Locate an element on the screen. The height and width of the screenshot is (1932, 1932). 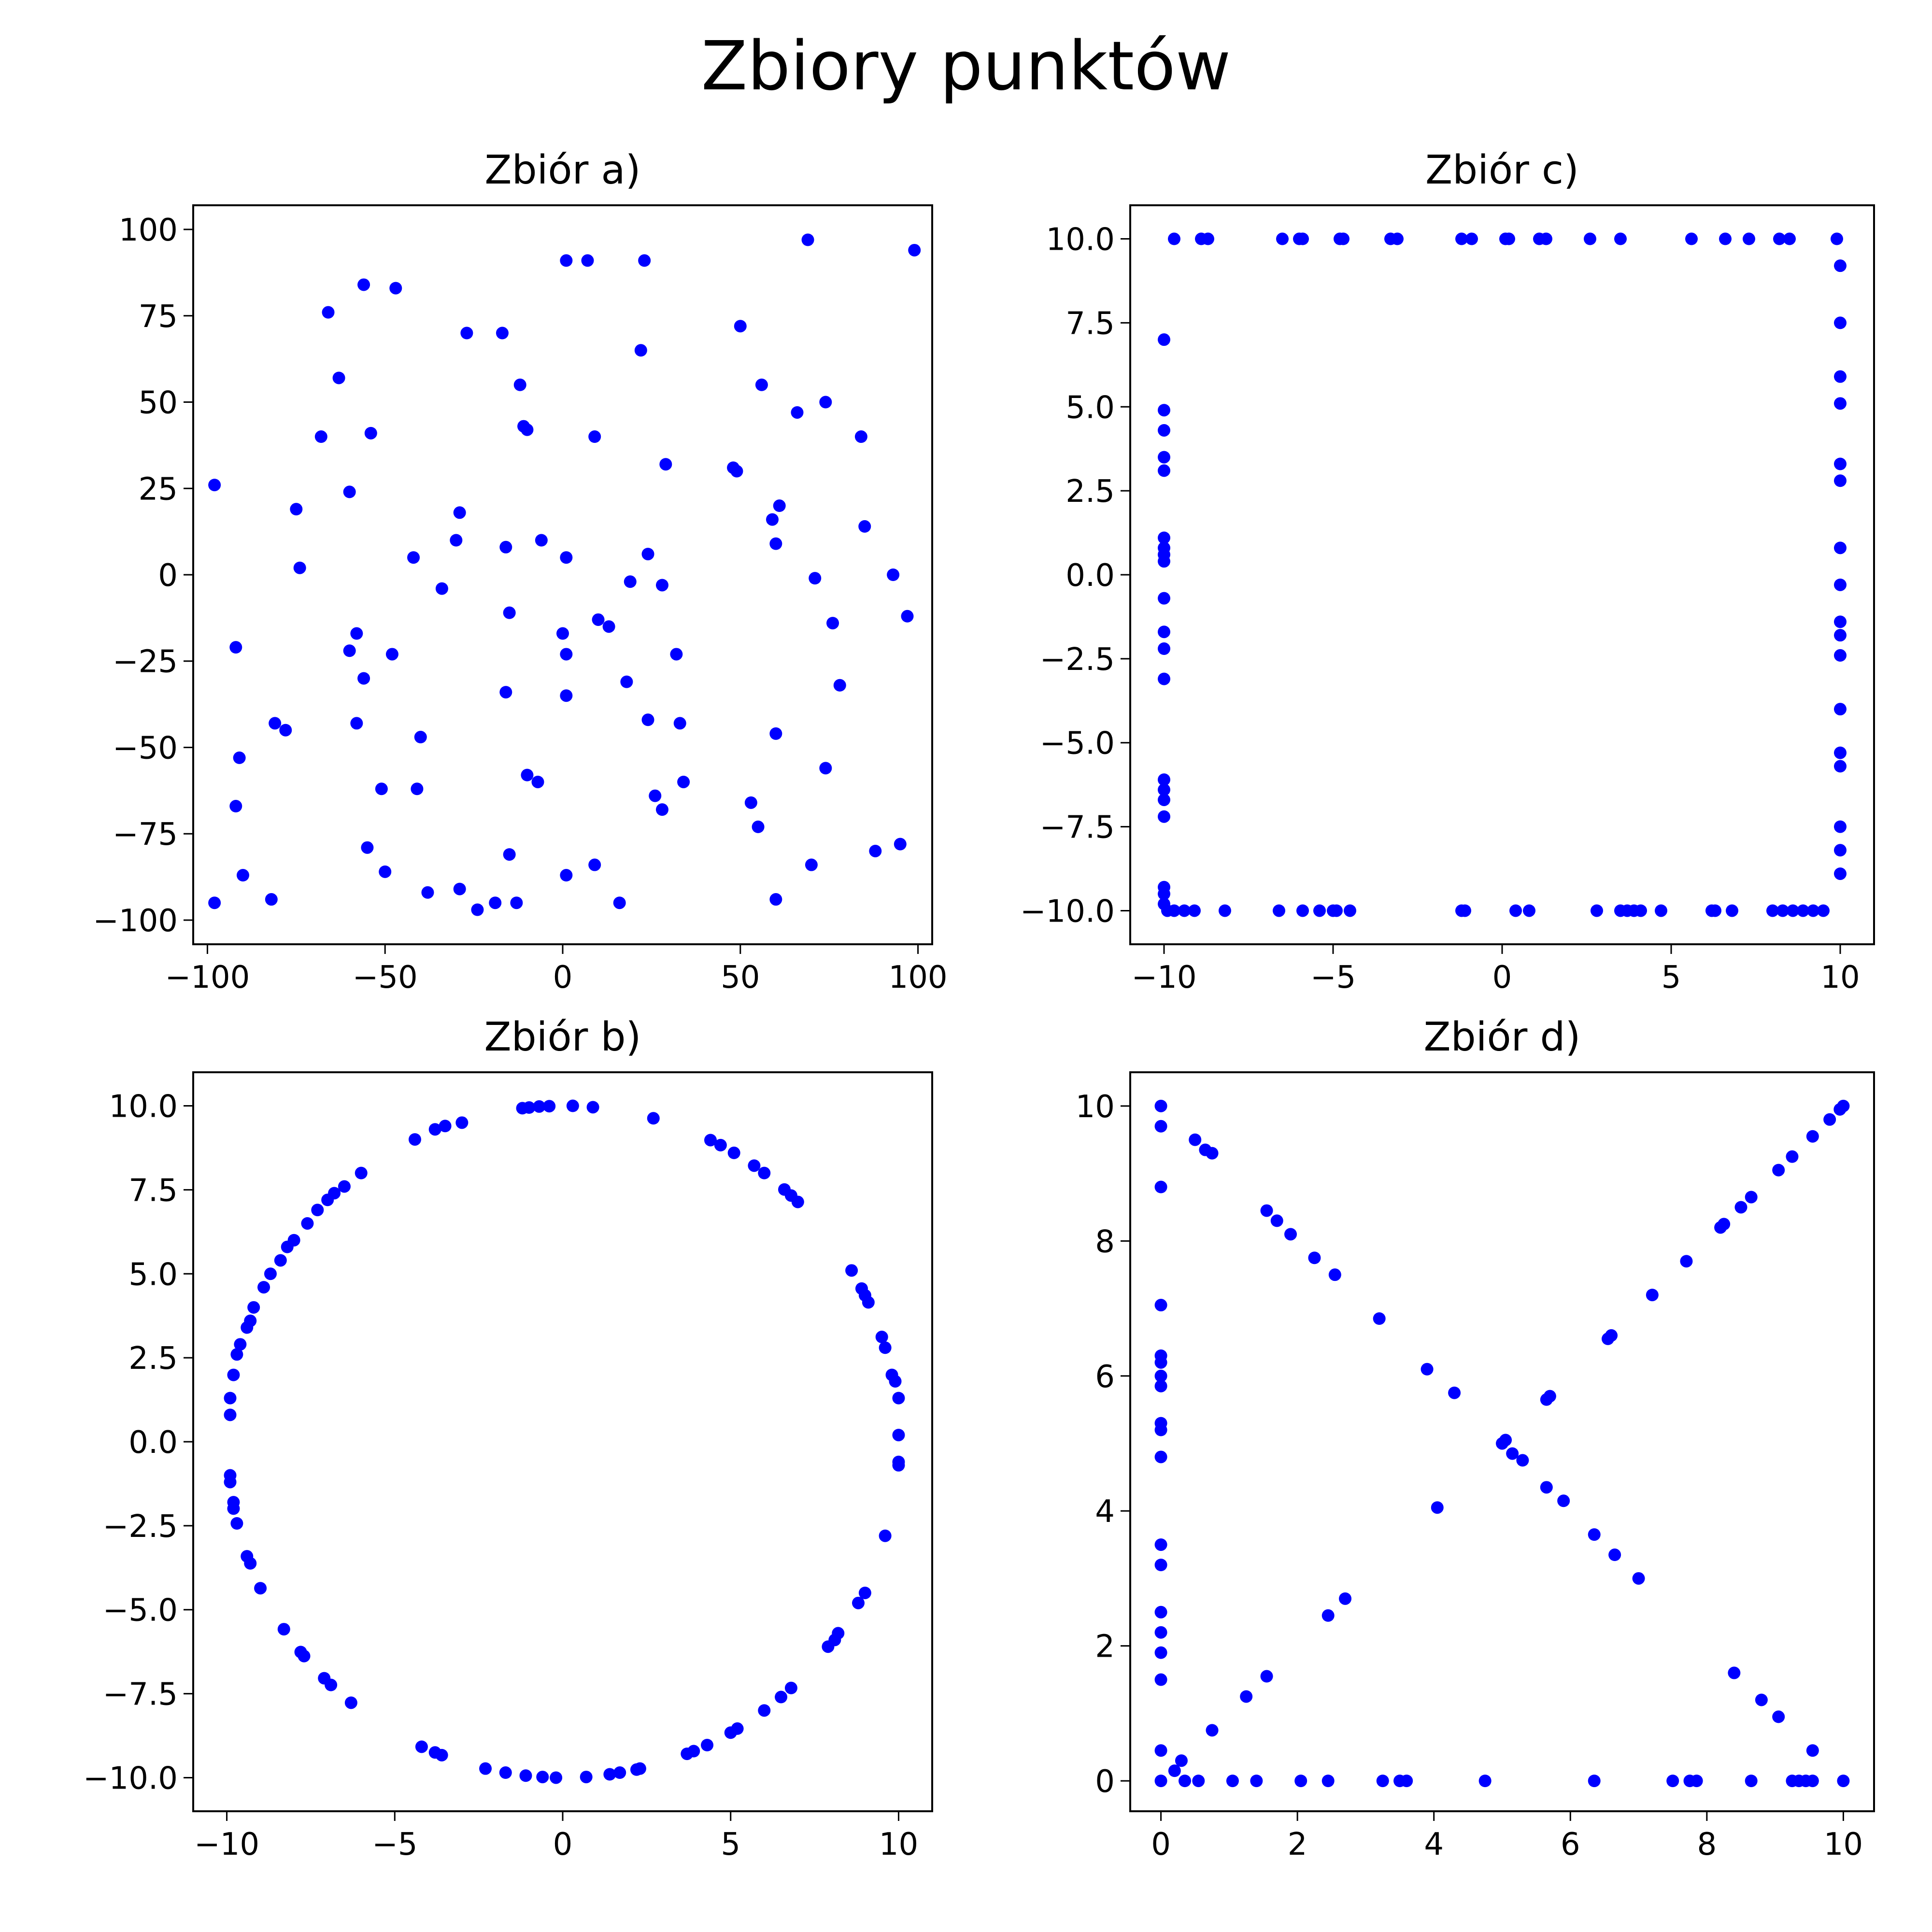
subplot-a-title: Zbiór a) is located at coordinates (562, 170).